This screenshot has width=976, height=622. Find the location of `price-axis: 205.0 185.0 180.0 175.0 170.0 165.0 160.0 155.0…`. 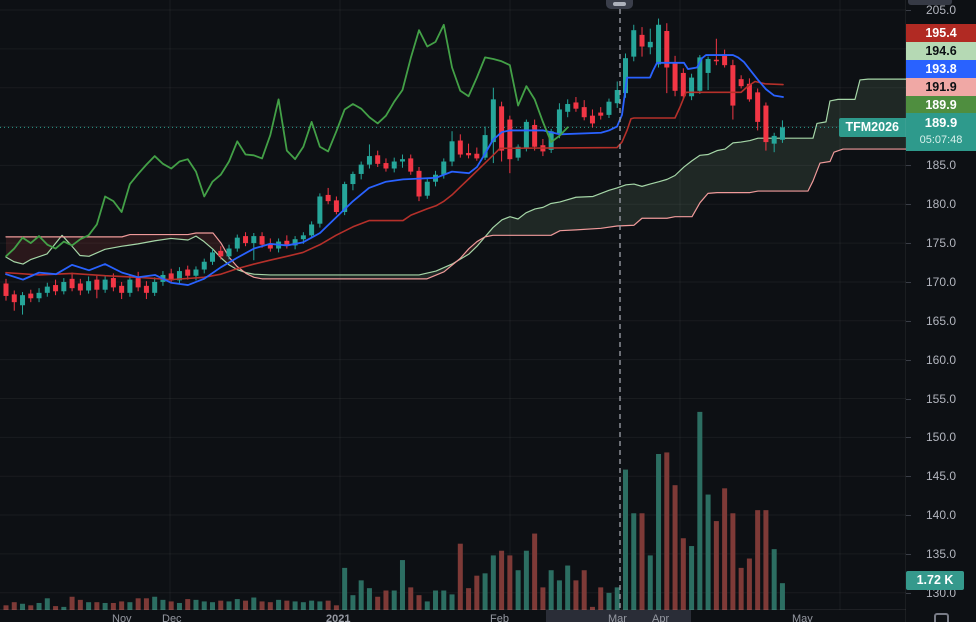

price-axis: 205.0 185.0 180.0 175.0 170.0 165.0 160.0 155.0… is located at coordinates (940, 311).